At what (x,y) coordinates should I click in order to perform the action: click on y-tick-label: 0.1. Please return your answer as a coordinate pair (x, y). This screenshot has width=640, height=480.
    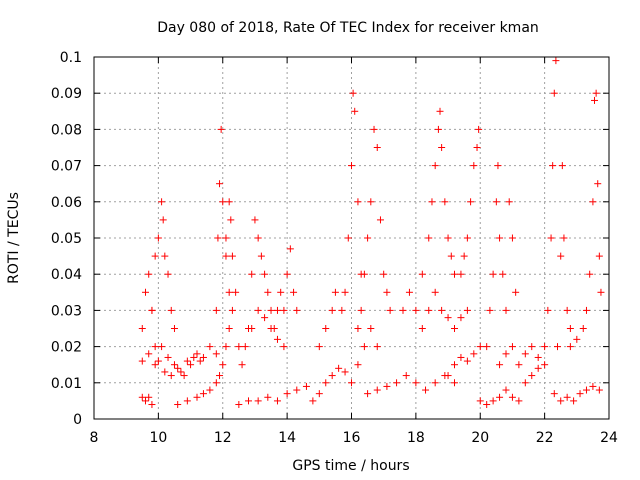
    Looking at the image, I should click on (71, 58).